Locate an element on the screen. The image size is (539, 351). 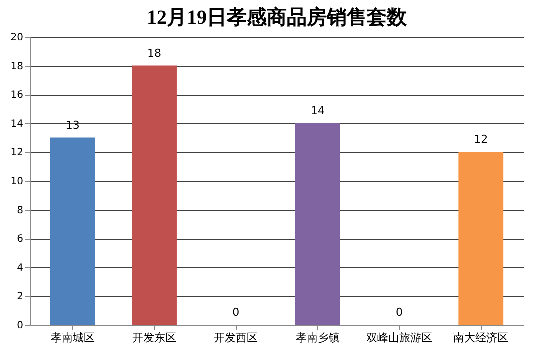
y-tick-label: 12 is located at coordinates (17, 153).